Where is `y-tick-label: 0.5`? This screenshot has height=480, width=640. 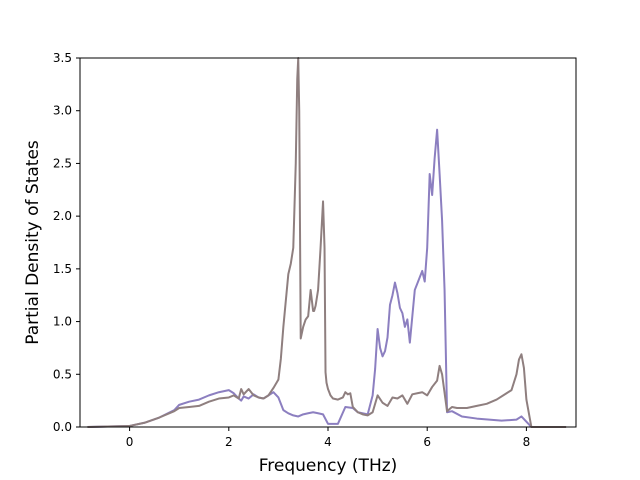 y-tick-label: 0.5 is located at coordinates (62, 374).